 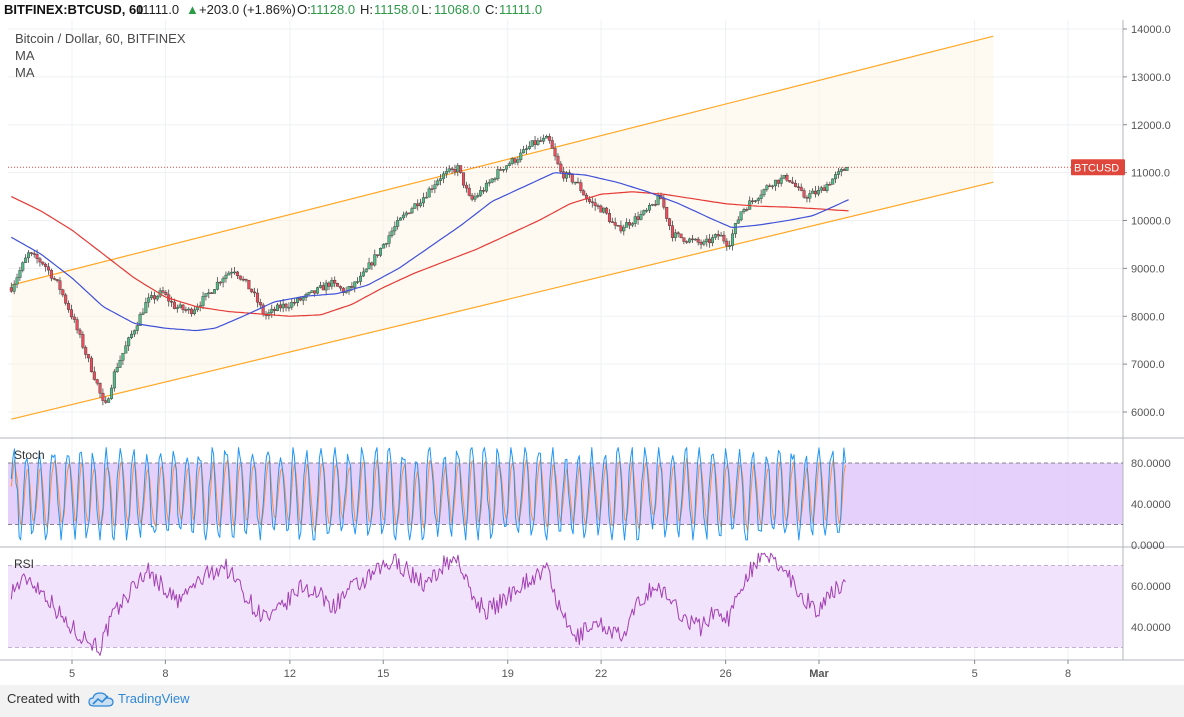 What do you see at coordinates (25, 55) in the screenshot?
I see `ma-fast-legend: MA` at bounding box center [25, 55].